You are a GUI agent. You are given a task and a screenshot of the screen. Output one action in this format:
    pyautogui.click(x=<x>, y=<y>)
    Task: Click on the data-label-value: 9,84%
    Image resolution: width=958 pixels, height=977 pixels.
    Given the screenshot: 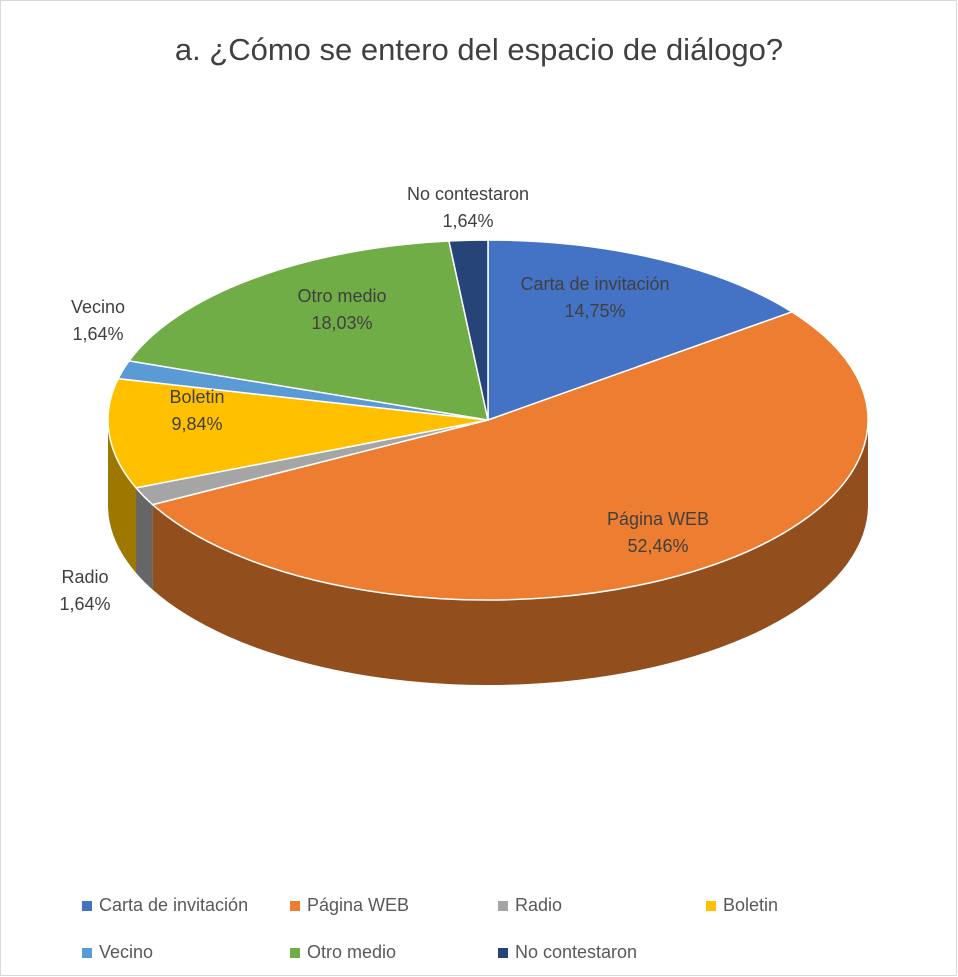 What is the action you would take?
    pyautogui.click(x=196, y=424)
    